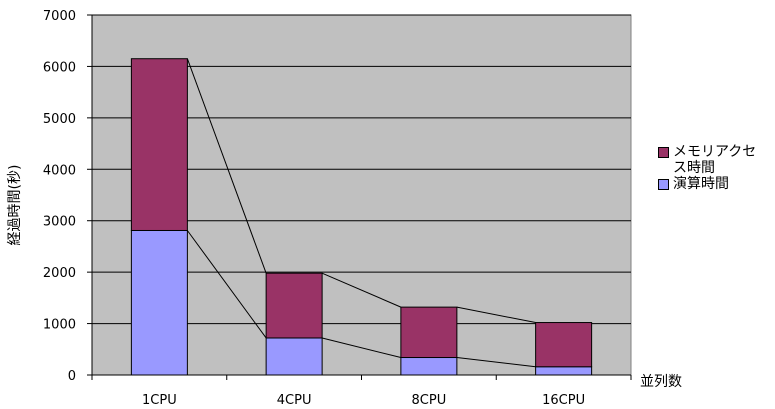 This screenshot has width=775, height=409. What do you see at coordinates (701, 184) in the screenshot?
I see `legend-label-compute: 演算時間` at bounding box center [701, 184].